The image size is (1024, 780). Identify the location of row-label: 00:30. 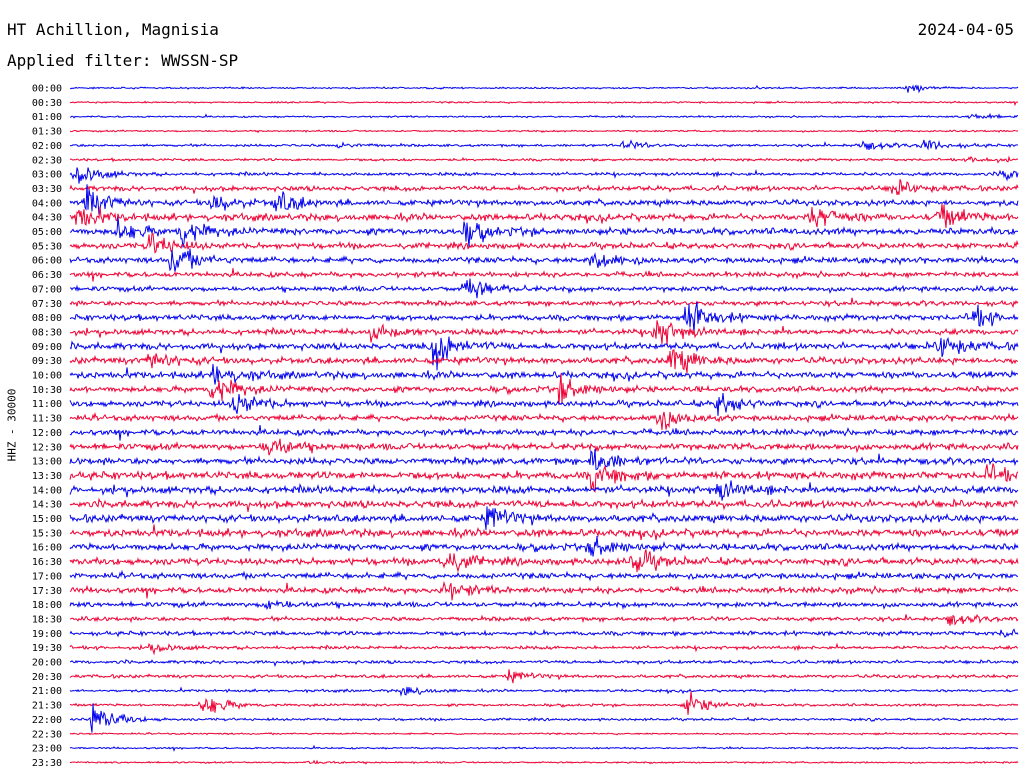
(47, 103).